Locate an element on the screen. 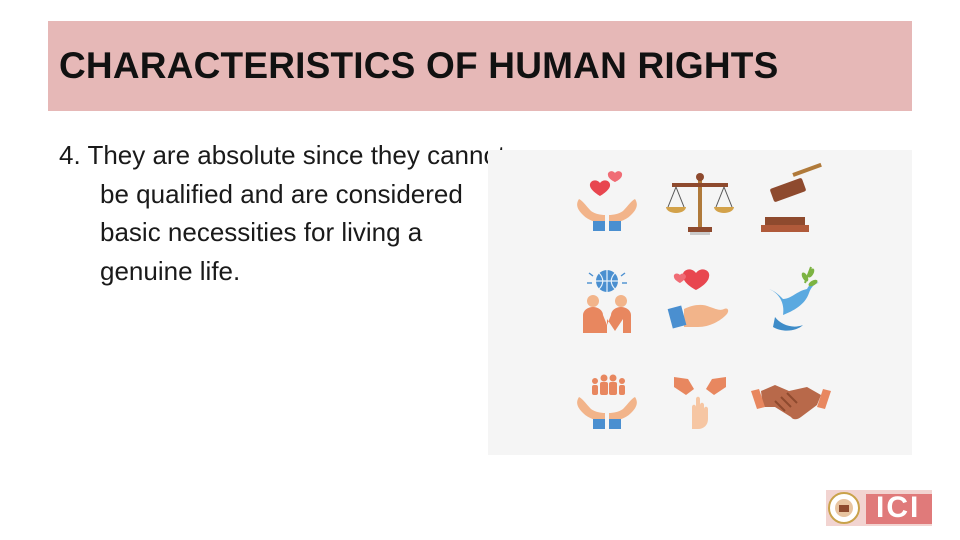  hands-hearts-icon is located at coordinates (607, 201).